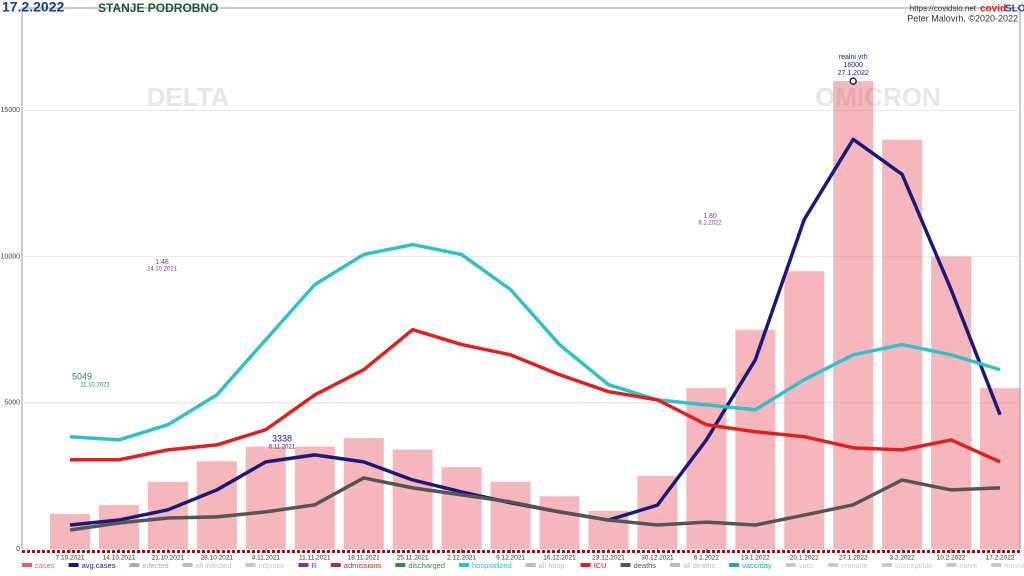 Image resolution: width=1024 pixels, height=576 pixels. Describe the element at coordinates (70, 558) in the screenshot. I see `x-tick-label: 7.10.2021` at that location.